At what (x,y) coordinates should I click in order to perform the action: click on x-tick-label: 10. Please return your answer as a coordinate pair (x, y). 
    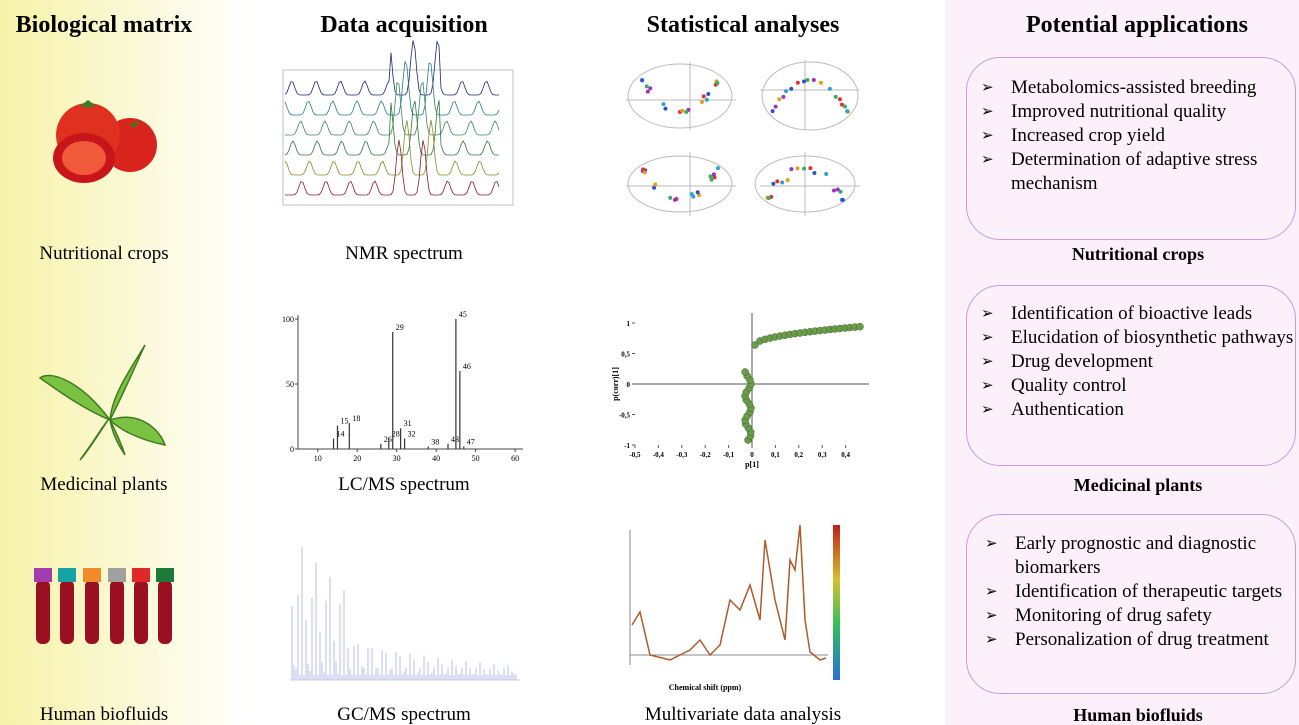
    Looking at the image, I should click on (318, 458).